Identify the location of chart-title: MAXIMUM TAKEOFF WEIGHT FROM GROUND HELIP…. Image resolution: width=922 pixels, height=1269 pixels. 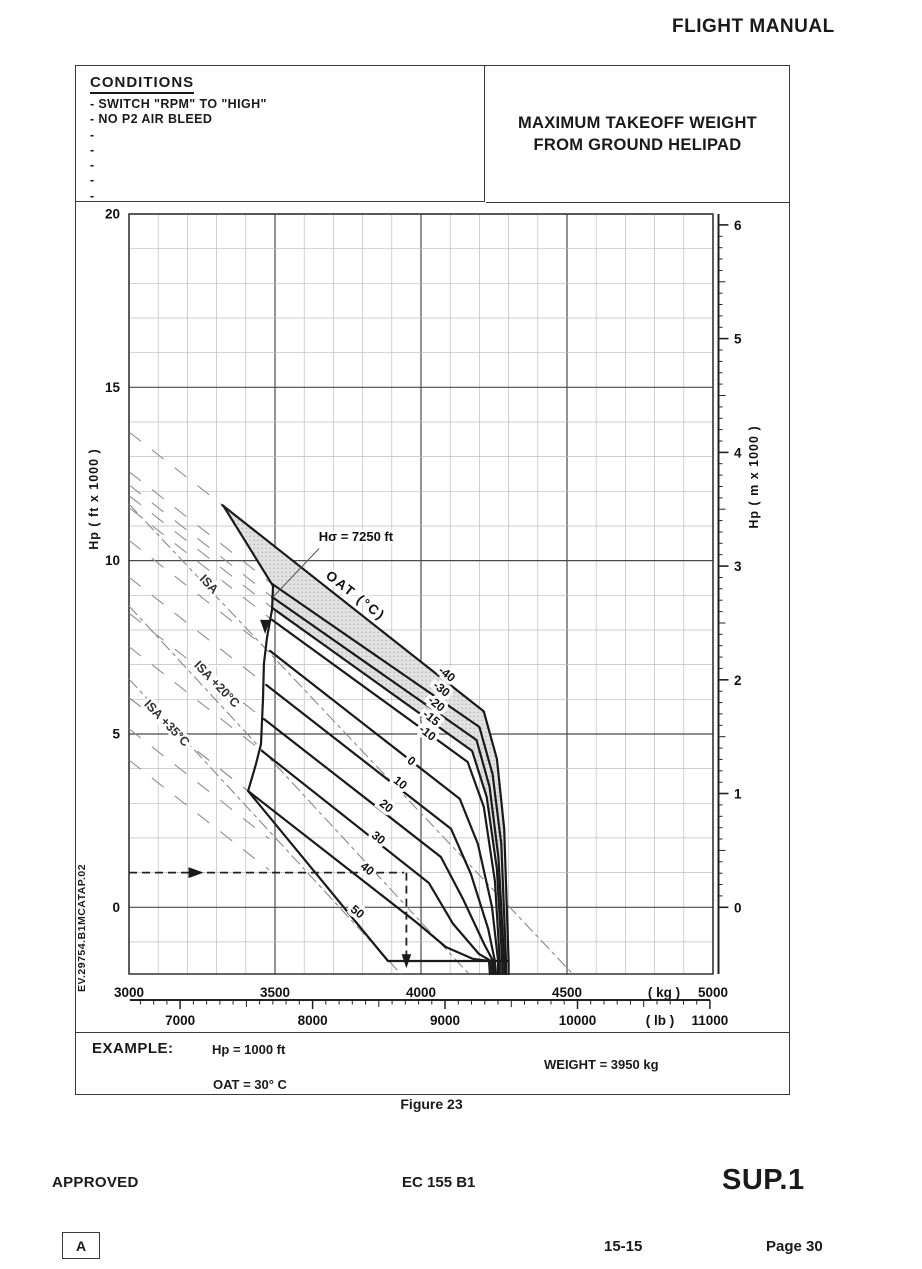
(637, 134).